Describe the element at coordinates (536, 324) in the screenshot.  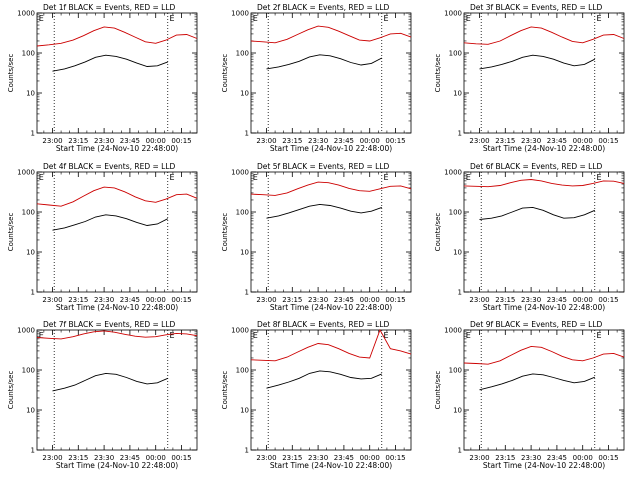
I see `panel-title: Det 9f BLACK = Events, RED = LLD` at that location.